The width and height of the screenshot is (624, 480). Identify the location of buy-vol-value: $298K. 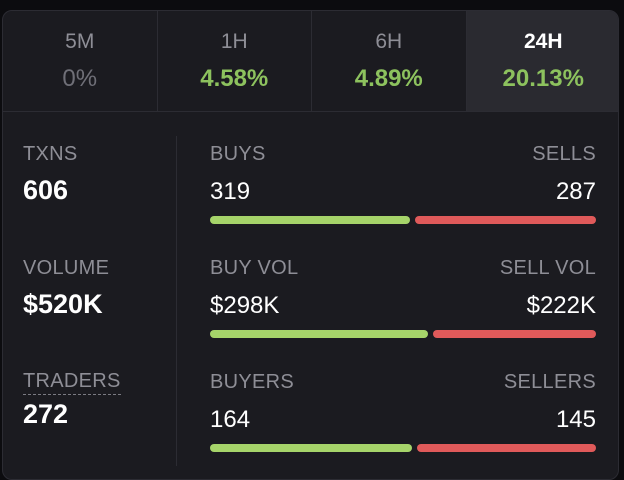
(245, 305).